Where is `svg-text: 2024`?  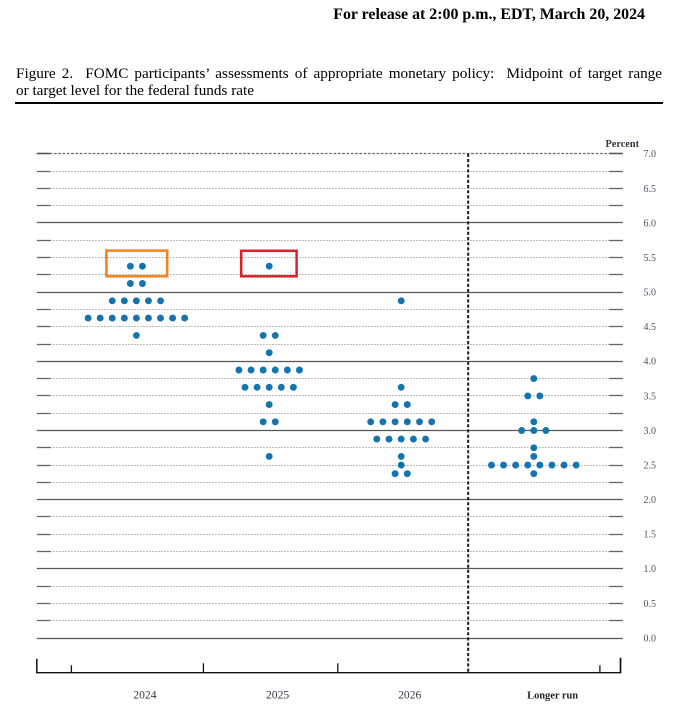 svg-text: 2024 is located at coordinates (144, 695).